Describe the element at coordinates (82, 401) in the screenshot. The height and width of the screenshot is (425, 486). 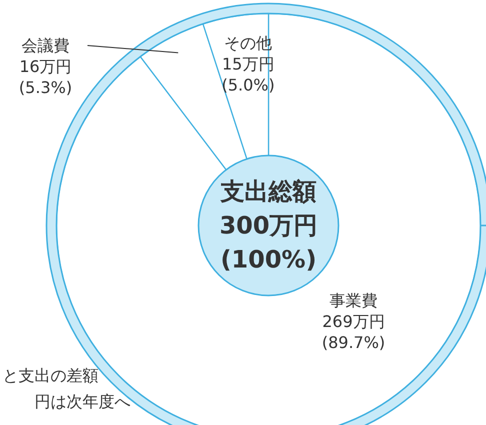
I see `text: 円は次年度へ` at that location.